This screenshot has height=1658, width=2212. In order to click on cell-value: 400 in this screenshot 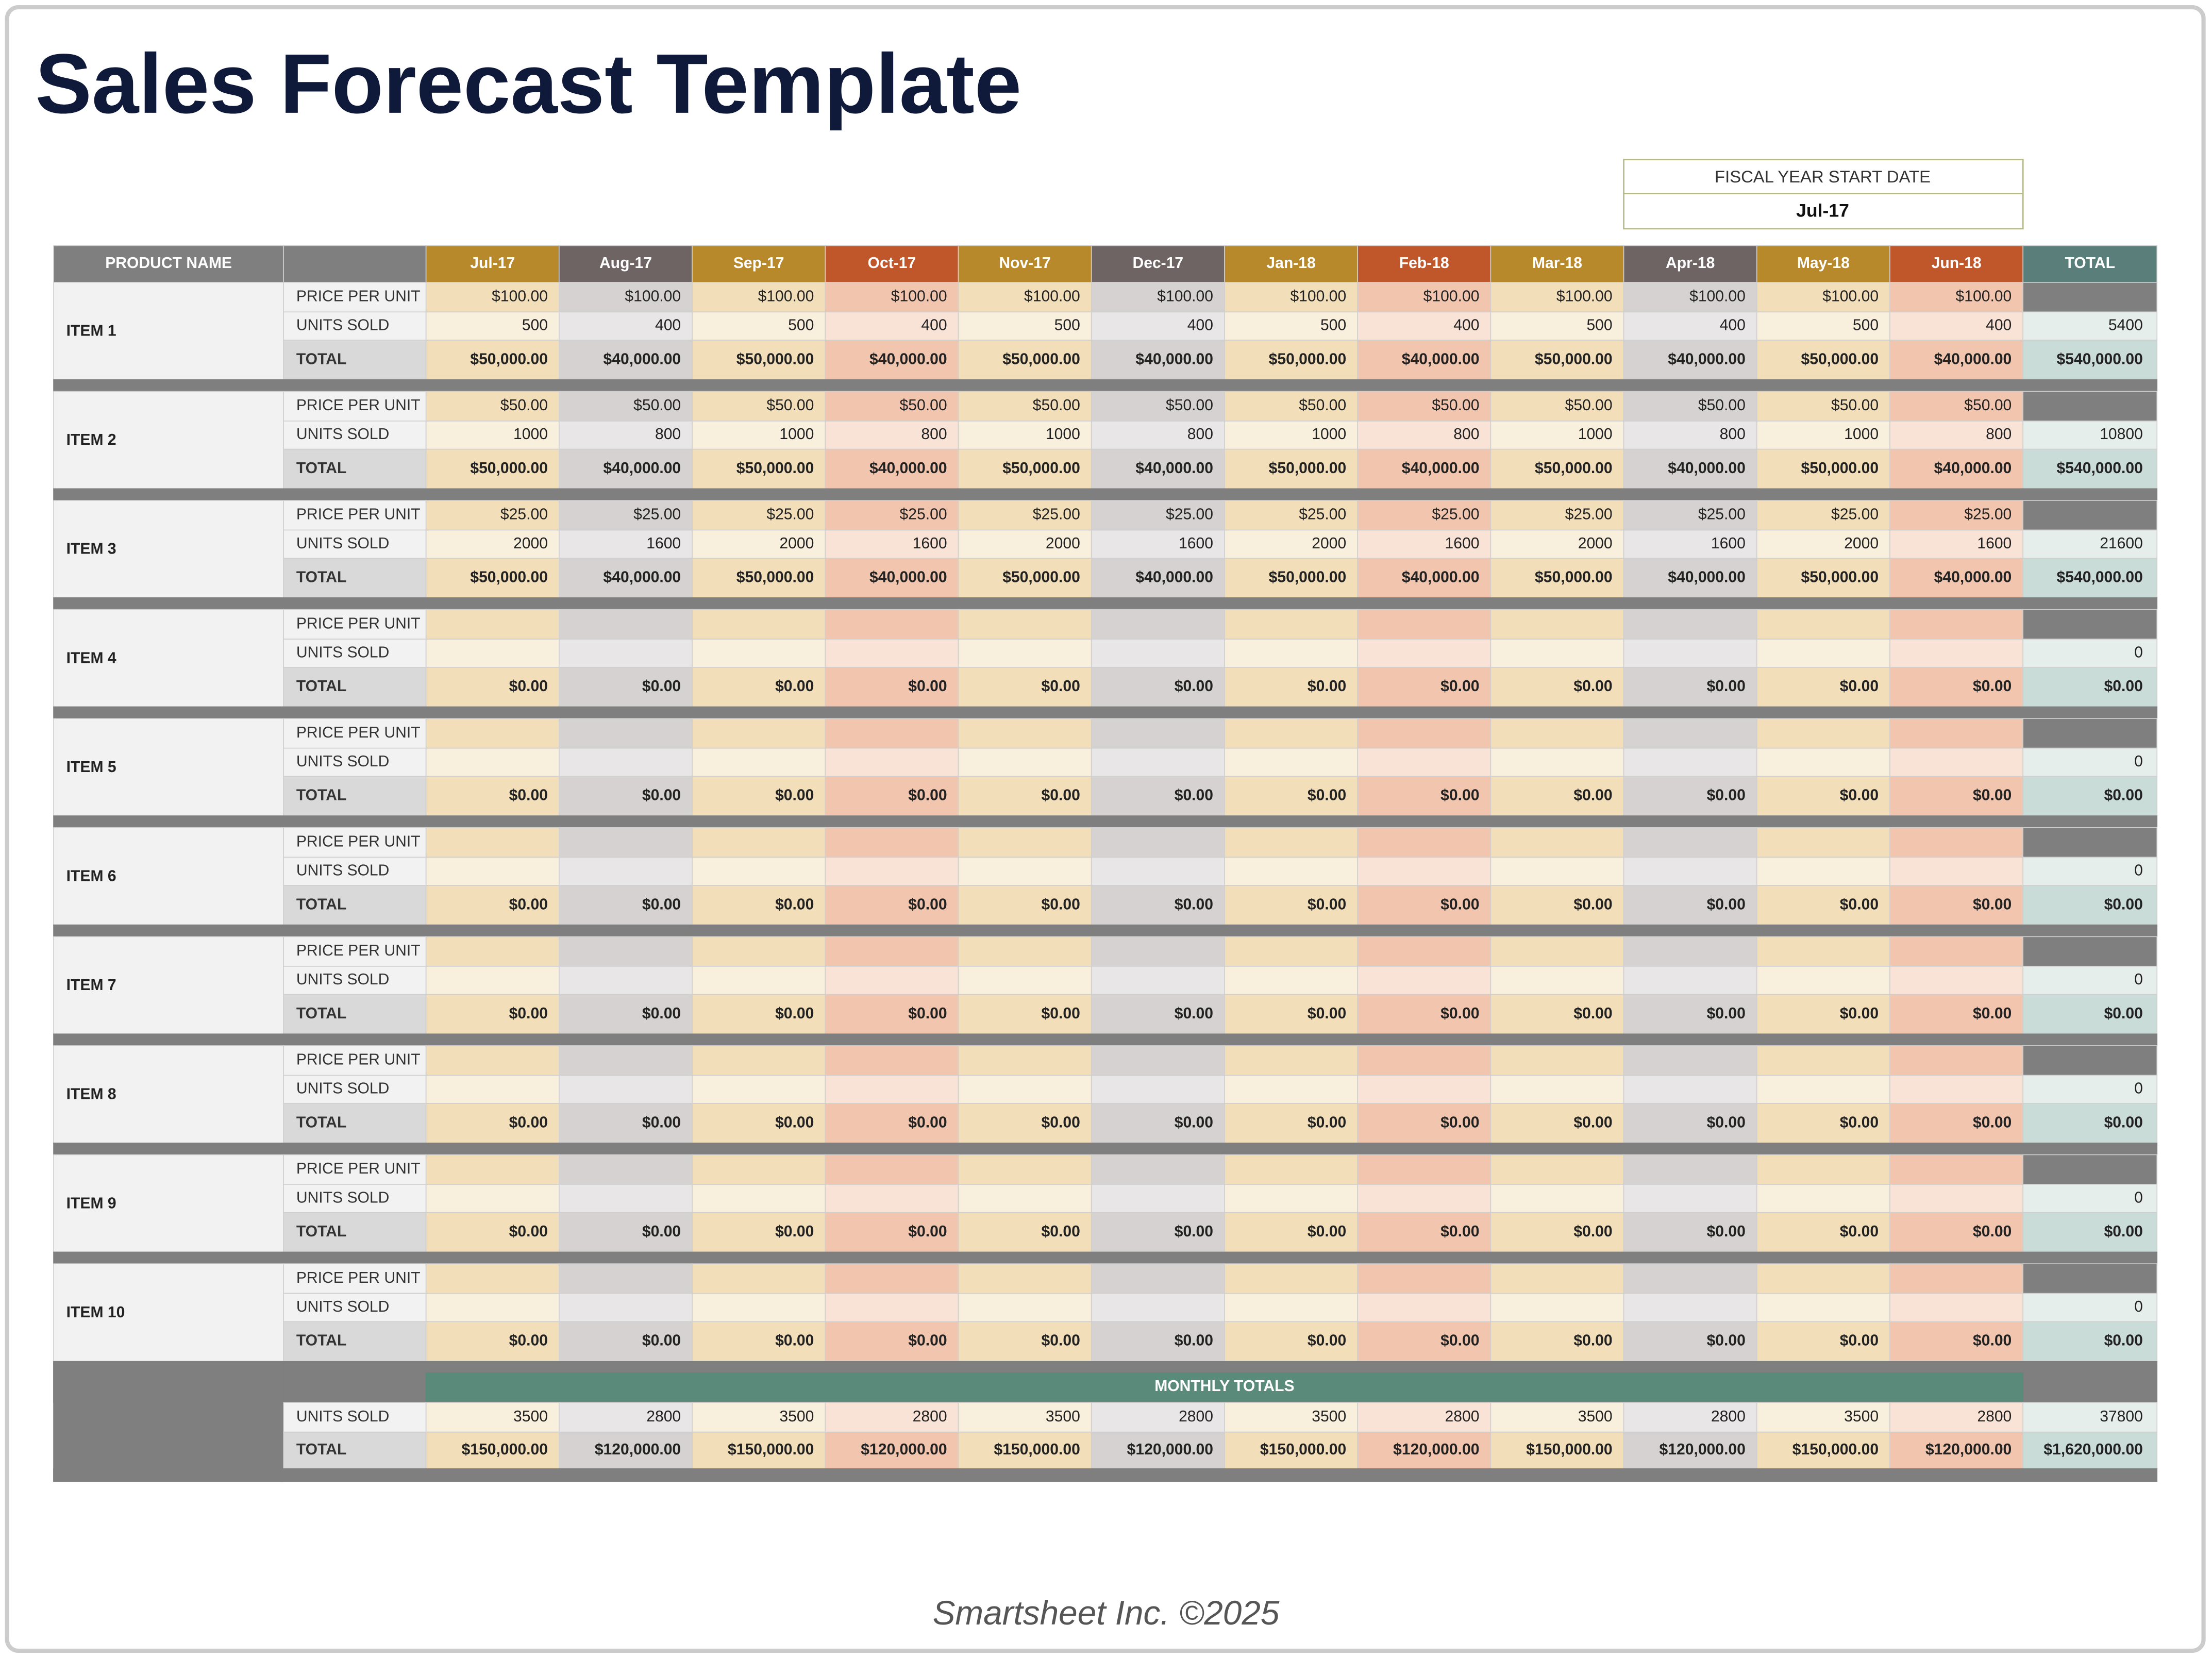, I will do `click(1200, 325)`.